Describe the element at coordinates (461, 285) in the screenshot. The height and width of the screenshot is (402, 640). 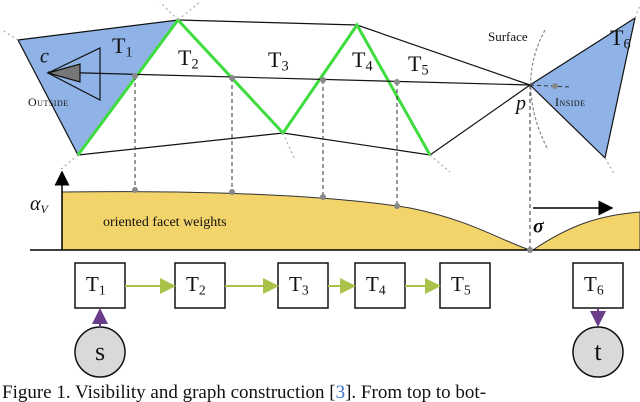
I see `graph-node-label: T5` at that location.